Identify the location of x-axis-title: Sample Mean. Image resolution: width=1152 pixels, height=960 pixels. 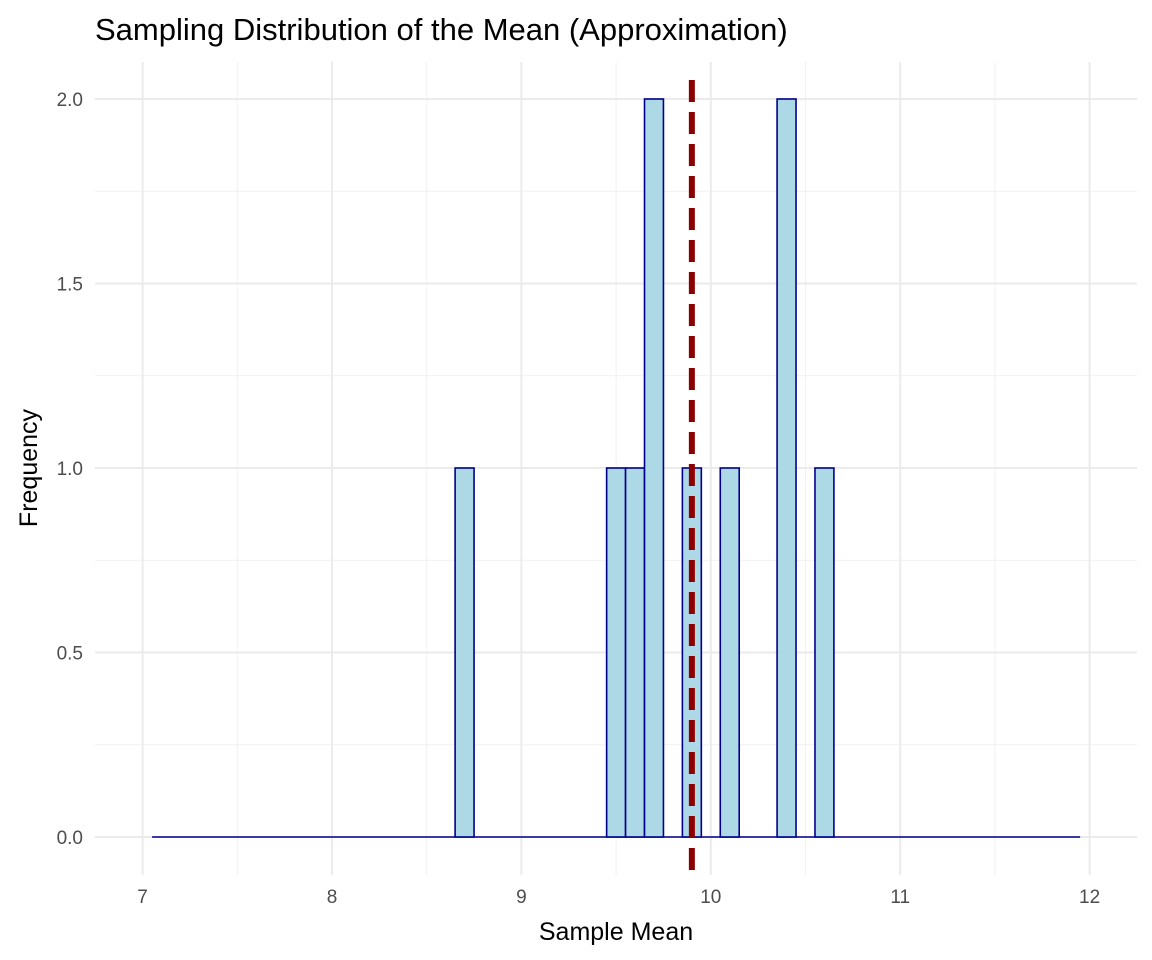
(616, 932).